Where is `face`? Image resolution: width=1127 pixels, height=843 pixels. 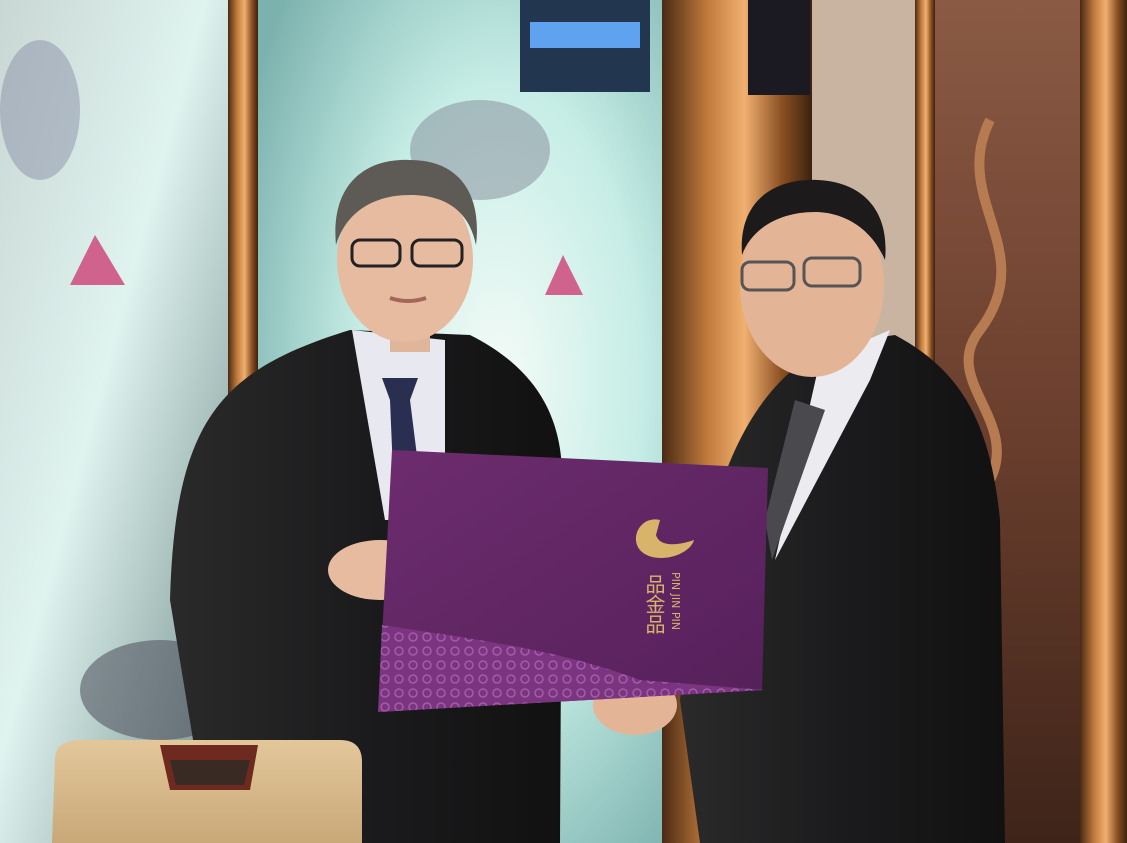
face is located at coordinates (405, 260).